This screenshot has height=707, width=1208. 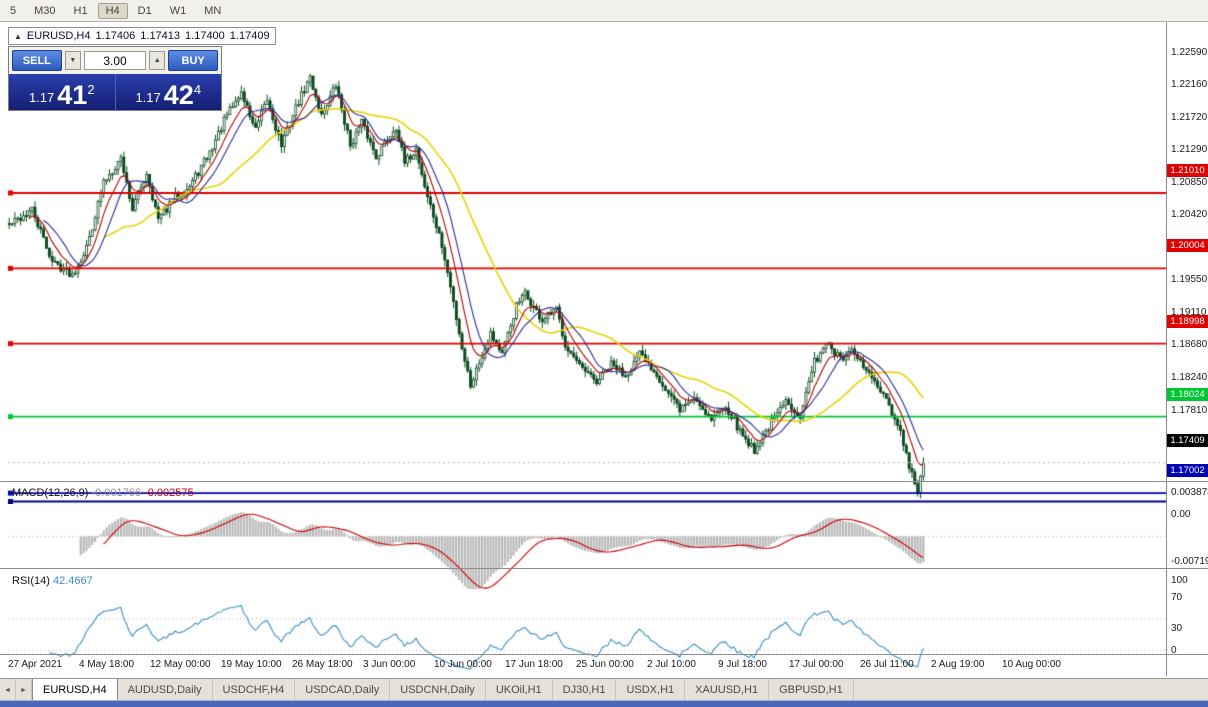 What do you see at coordinates (585, 690) in the screenshot?
I see `tab-dj30-h1: DJ30,H1` at bounding box center [585, 690].